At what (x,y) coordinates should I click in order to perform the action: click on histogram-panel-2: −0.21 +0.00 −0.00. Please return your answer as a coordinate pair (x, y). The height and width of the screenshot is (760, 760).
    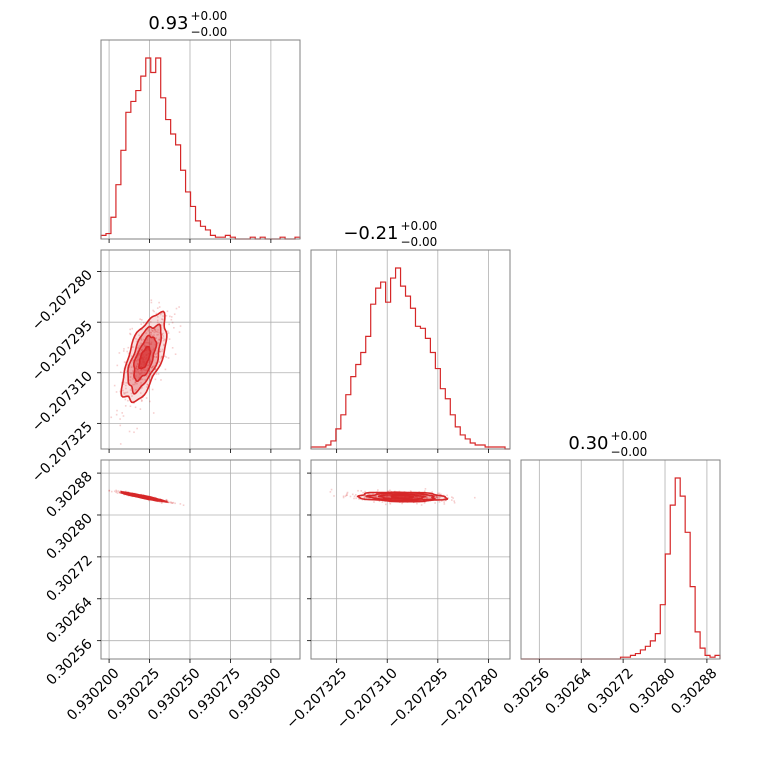
    Looking at the image, I should click on (410, 336).